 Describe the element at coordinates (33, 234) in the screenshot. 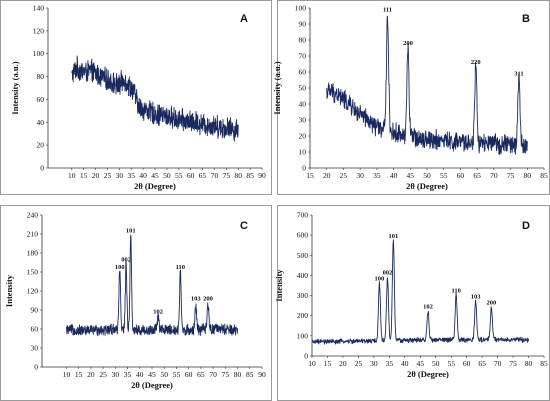

I see `y-tick-label: 210` at that location.